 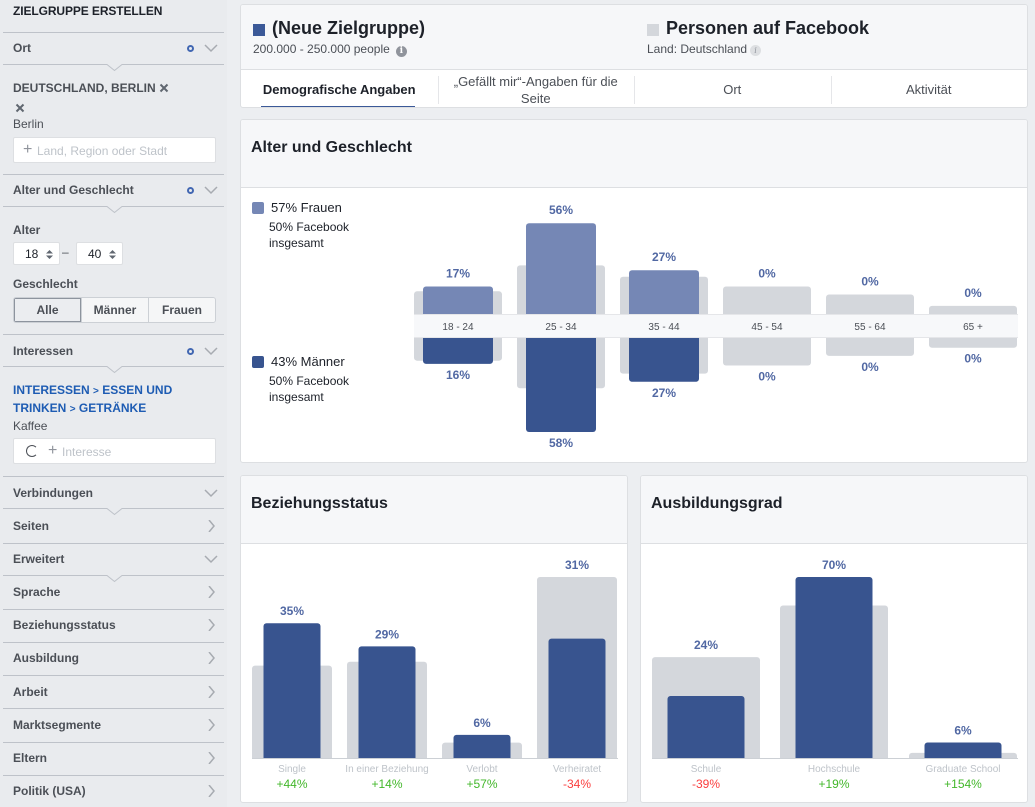 What do you see at coordinates (113, 692) in the screenshot?
I see `section-work: Arbeit` at bounding box center [113, 692].